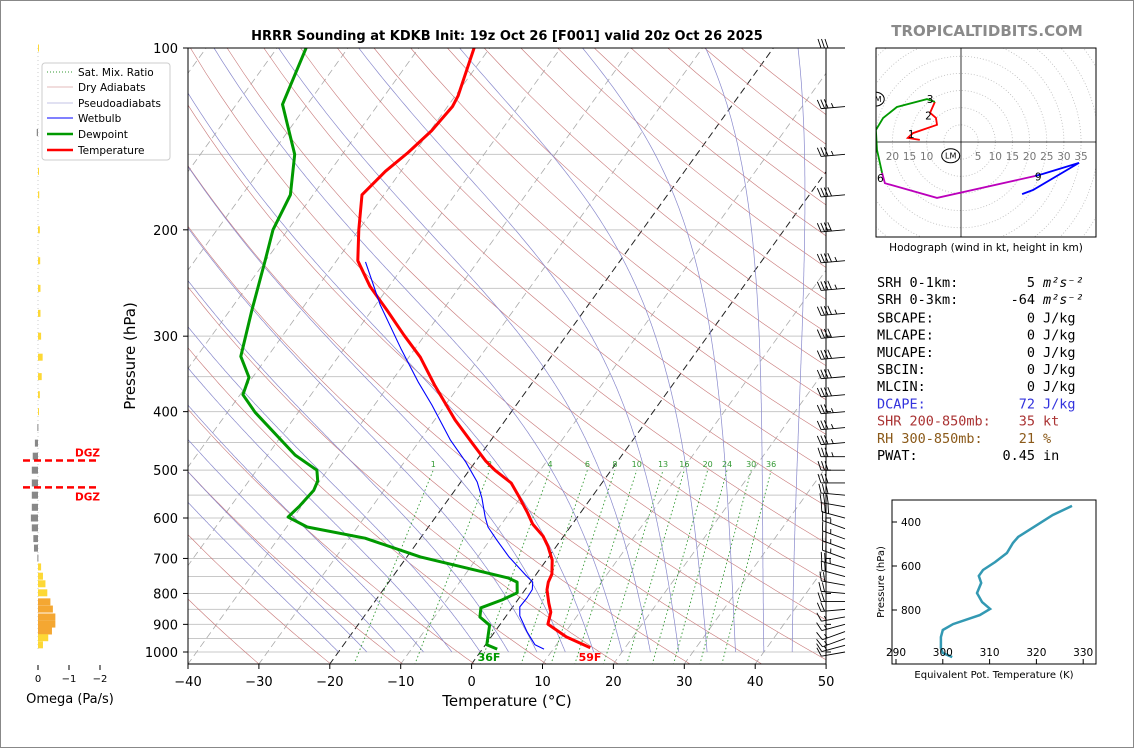 This screenshot has width=1134, height=748. Describe the element at coordinates (751, 464) in the screenshot. I see `mixing-ratio-label: 30` at that location.